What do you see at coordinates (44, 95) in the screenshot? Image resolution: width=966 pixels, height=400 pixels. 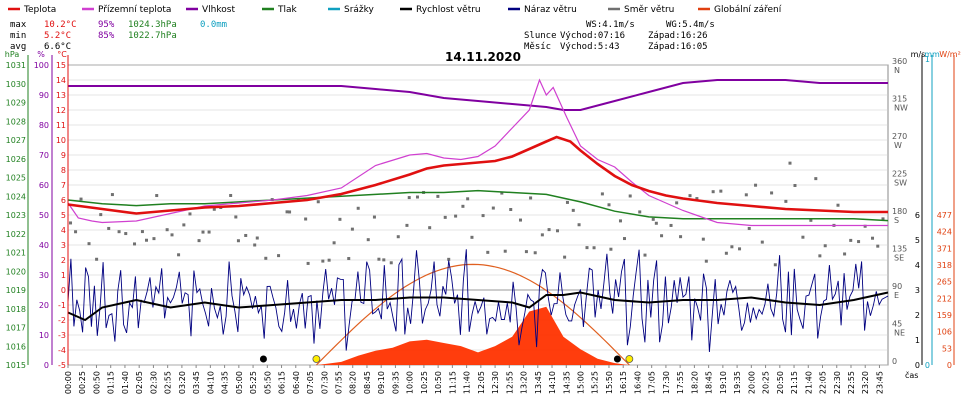 I see `tick-pct: 90` at bounding box center [44, 95].